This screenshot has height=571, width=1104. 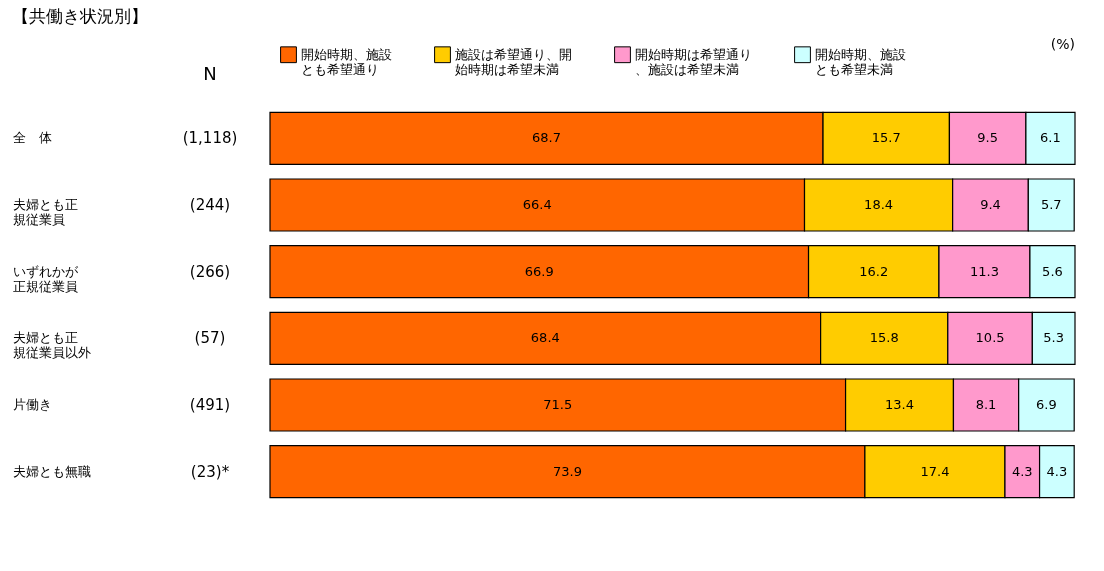 I want to click on text: (1,118), so click(x=210, y=138).